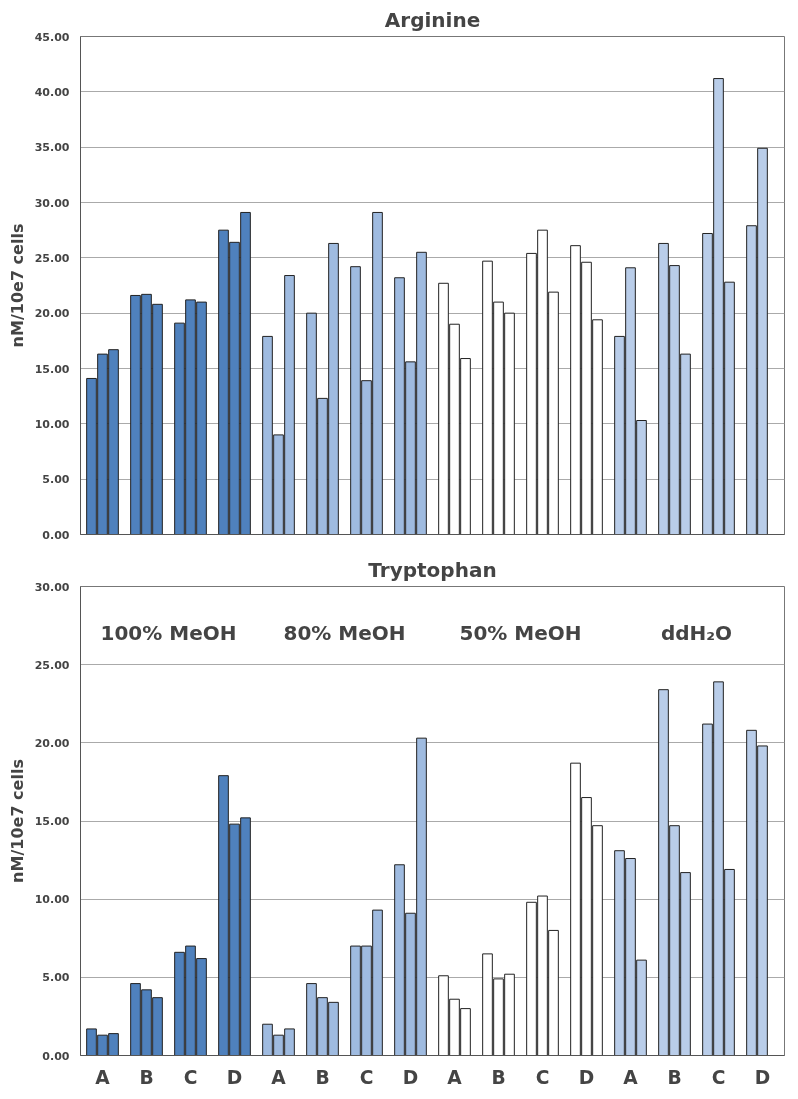  What do you see at coordinates (168, 633) in the screenshot?
I see `annotation: 100% MeOH` at bounding box center [168, 633].